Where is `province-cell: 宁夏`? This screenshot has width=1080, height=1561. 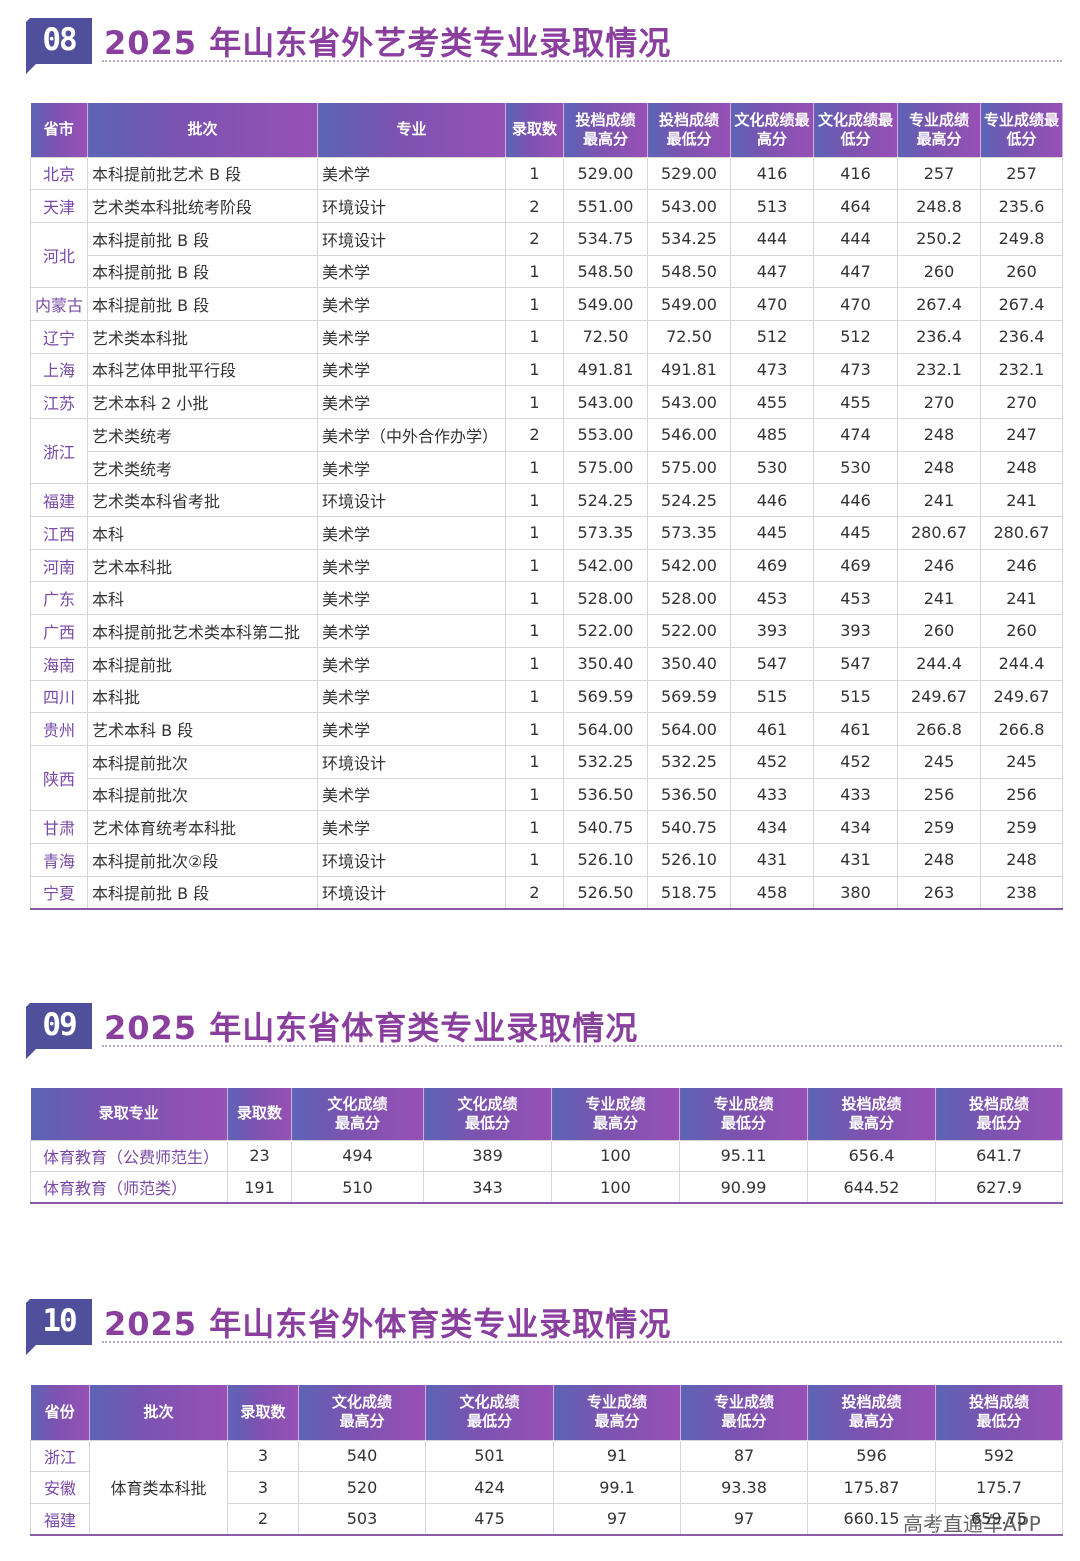
province-cell: 宁夏 is located at coordinates (59, 892).